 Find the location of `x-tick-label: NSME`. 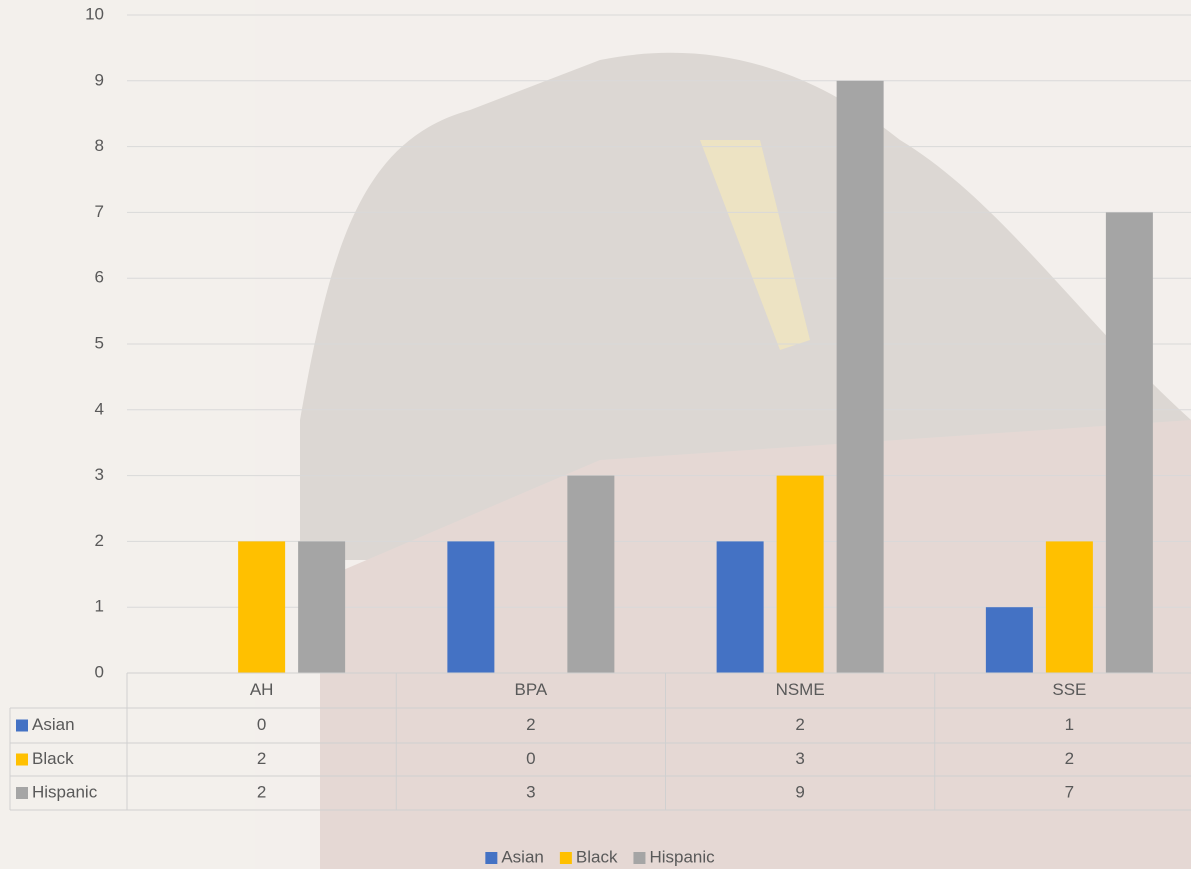

x-tick-label: NSME is located at coordinates (800, 689).